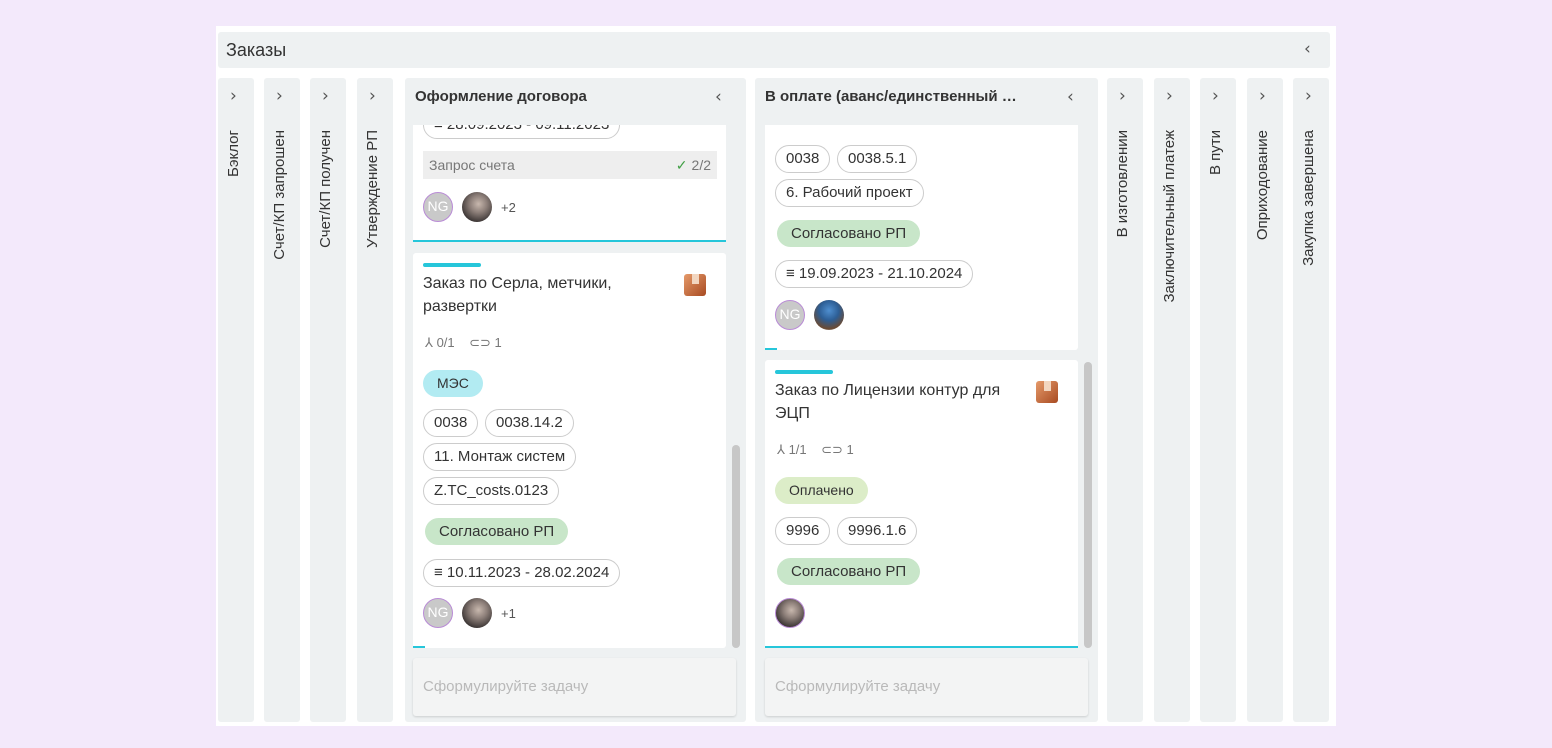 The width and height of the screenshot is (1552, 748). What do you see at coordinates (325, 189) in the screenshot?
I see `column-title: Счет/КП получен` at bounding box center [325, 189].